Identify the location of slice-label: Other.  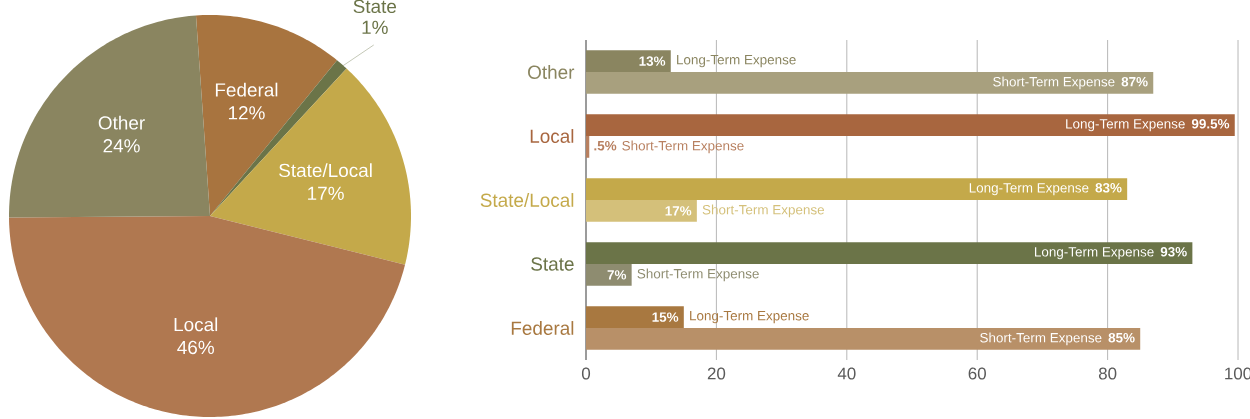
(121, 122).